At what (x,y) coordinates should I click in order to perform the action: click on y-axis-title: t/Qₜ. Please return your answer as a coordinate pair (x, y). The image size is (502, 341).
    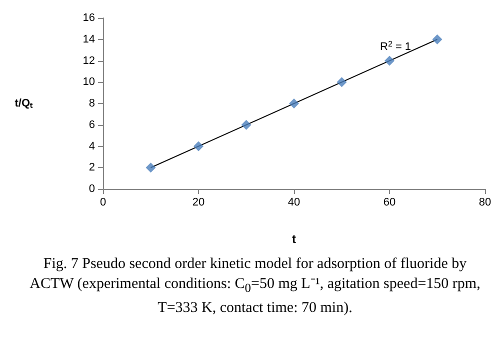
    Looking at the image, I should click on (23, 104).